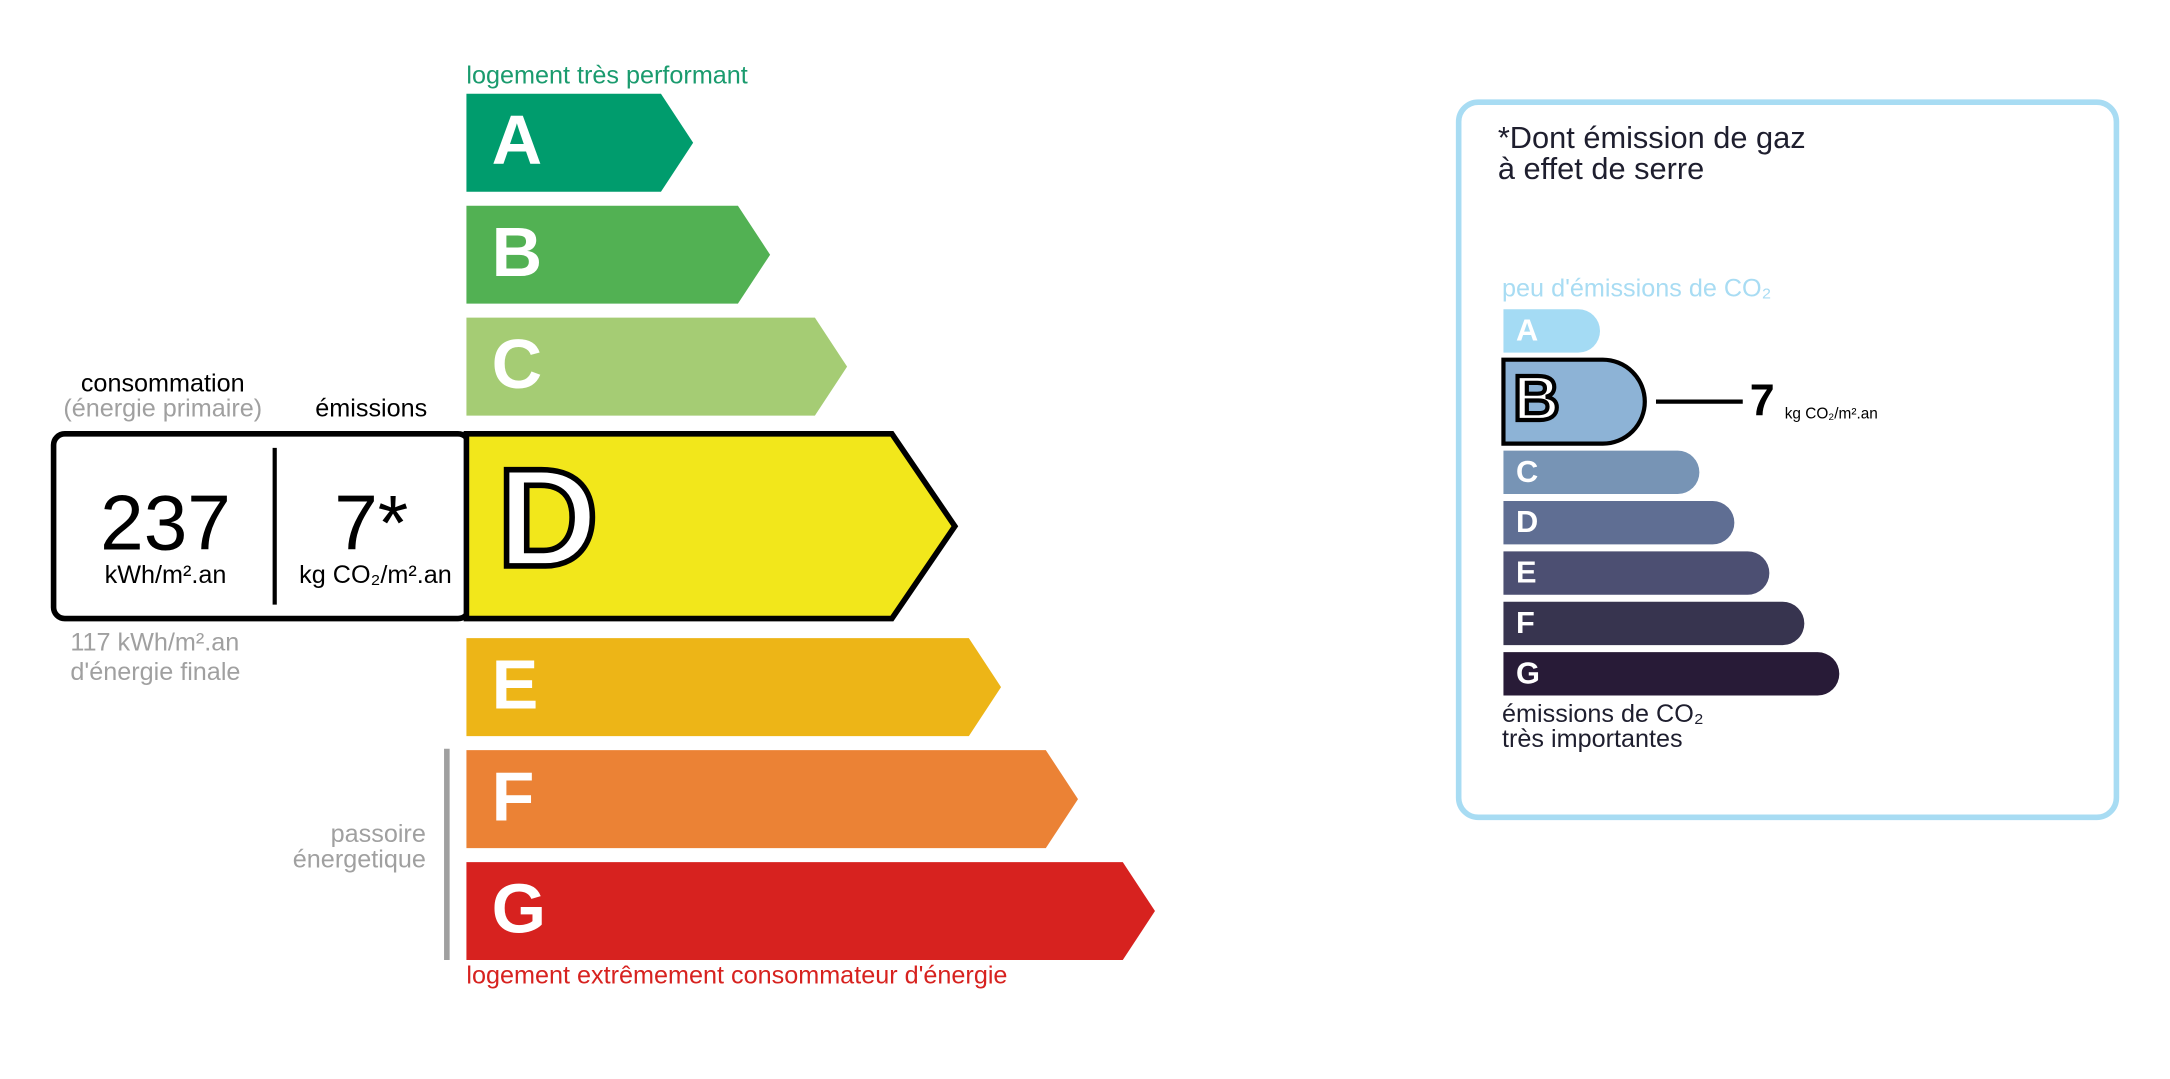 The image size is (2170, 1079). Describe the element at coordinates (513, 796) in the screenshot. I see `energy-letter: F` at that location.